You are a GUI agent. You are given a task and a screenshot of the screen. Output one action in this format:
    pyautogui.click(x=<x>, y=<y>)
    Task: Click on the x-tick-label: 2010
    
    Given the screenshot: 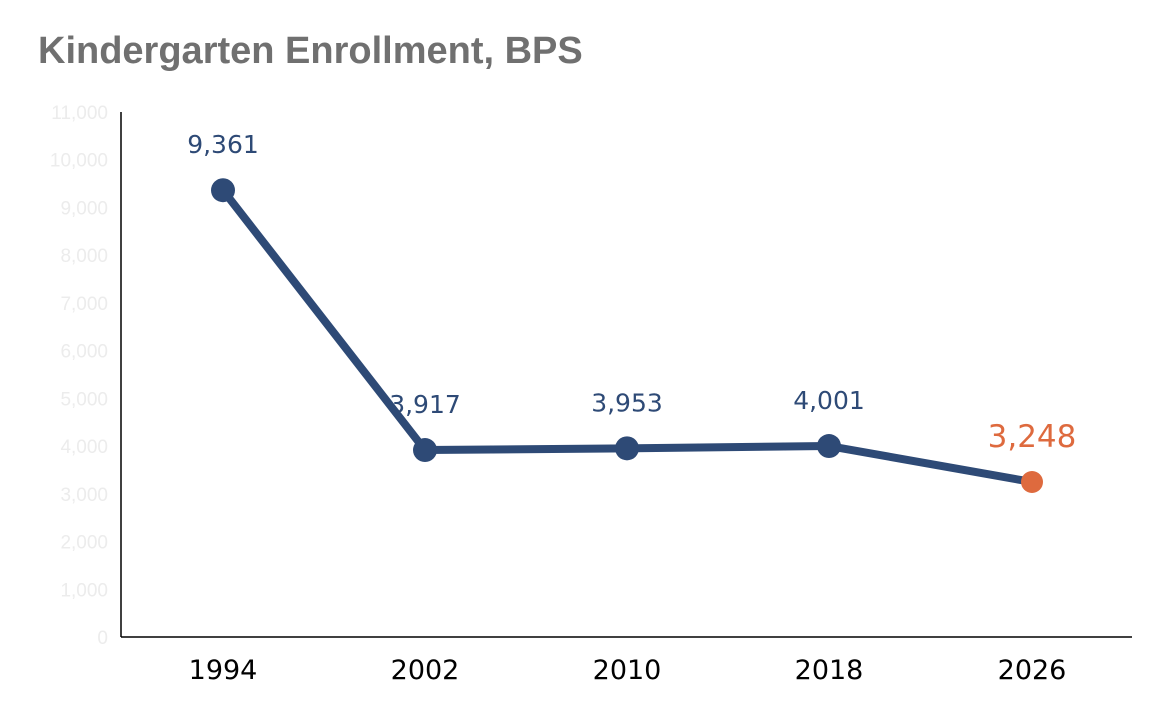 What is the action you would take?
    pyautogui.click(x=627, y=670)
    